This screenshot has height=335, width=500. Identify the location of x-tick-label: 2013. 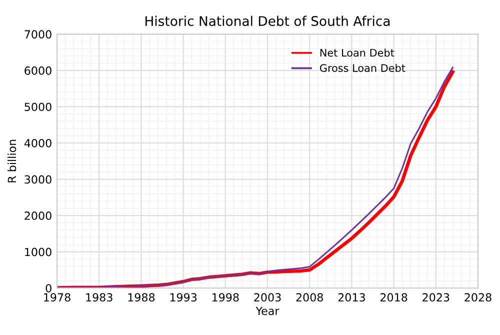
(351, 297).